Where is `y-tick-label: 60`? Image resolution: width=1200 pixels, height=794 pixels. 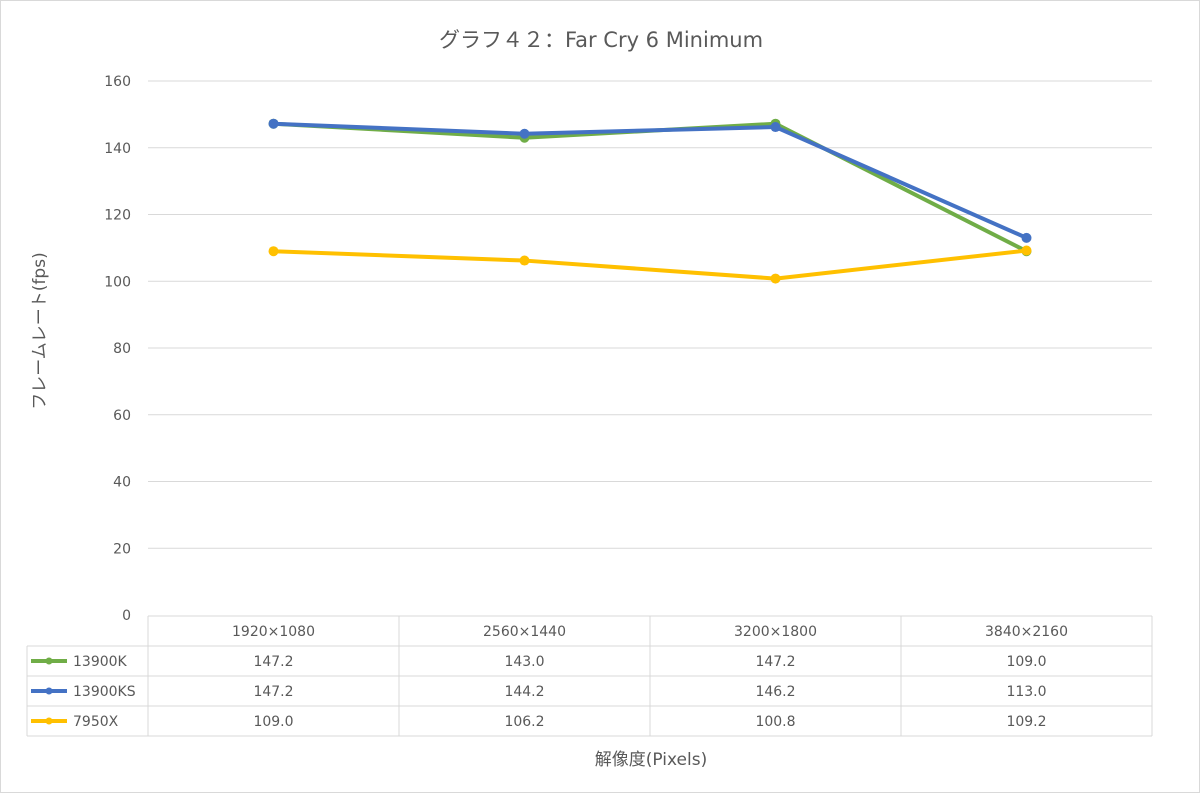
y-tick-label: 60 is located at coordinates (122, 416).